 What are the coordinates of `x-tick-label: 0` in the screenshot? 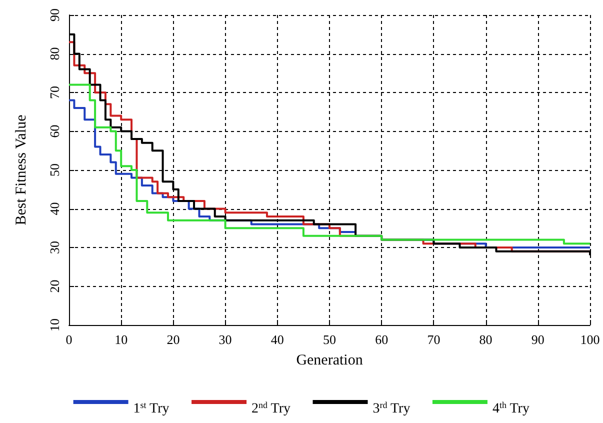 It's located at (69, 339).